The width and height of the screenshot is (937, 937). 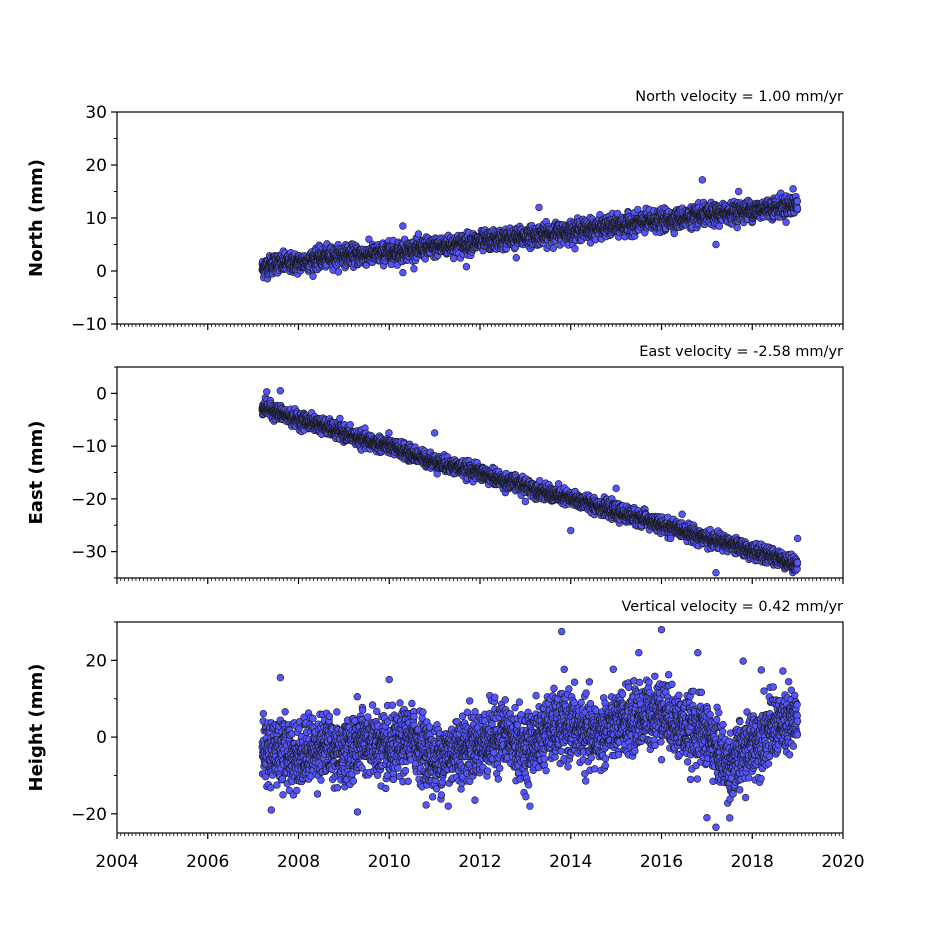 What do you see at coordinates (89, 325) in the screenshot?
I see `y-tick-label: −10` at bounding box center [89, 325].